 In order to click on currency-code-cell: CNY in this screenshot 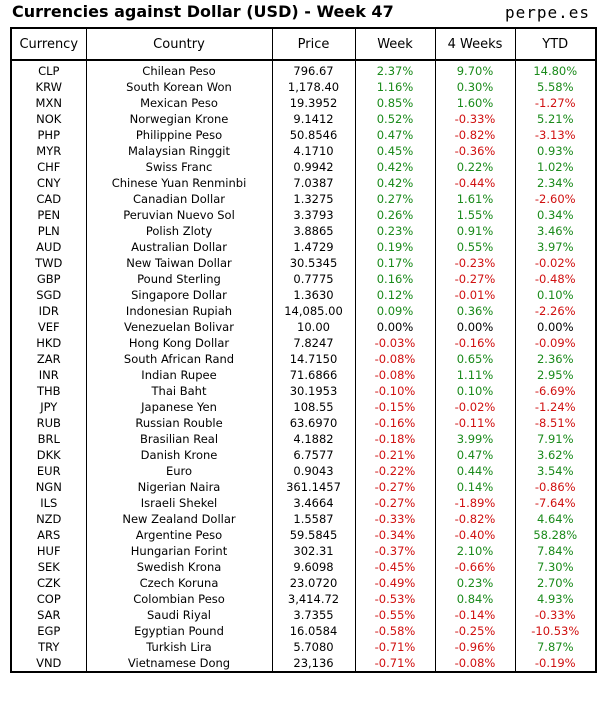, I will do `click(49, 183)`.